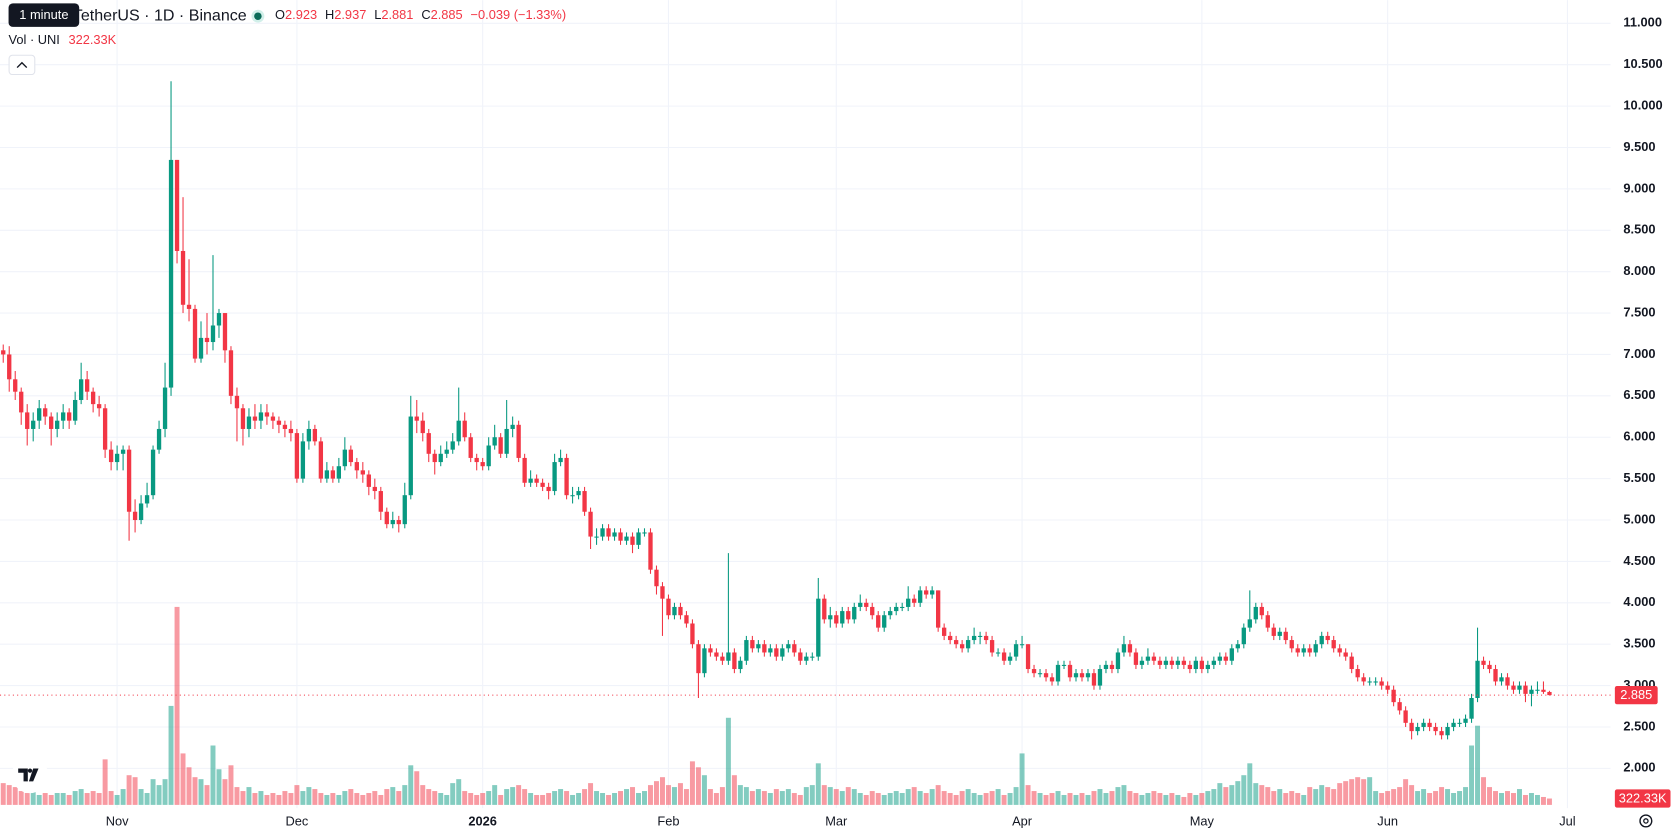 Image resolution: width=1678 pixels, height=835 pixels. I want to click on tradingview-logo, so click(30, 775).